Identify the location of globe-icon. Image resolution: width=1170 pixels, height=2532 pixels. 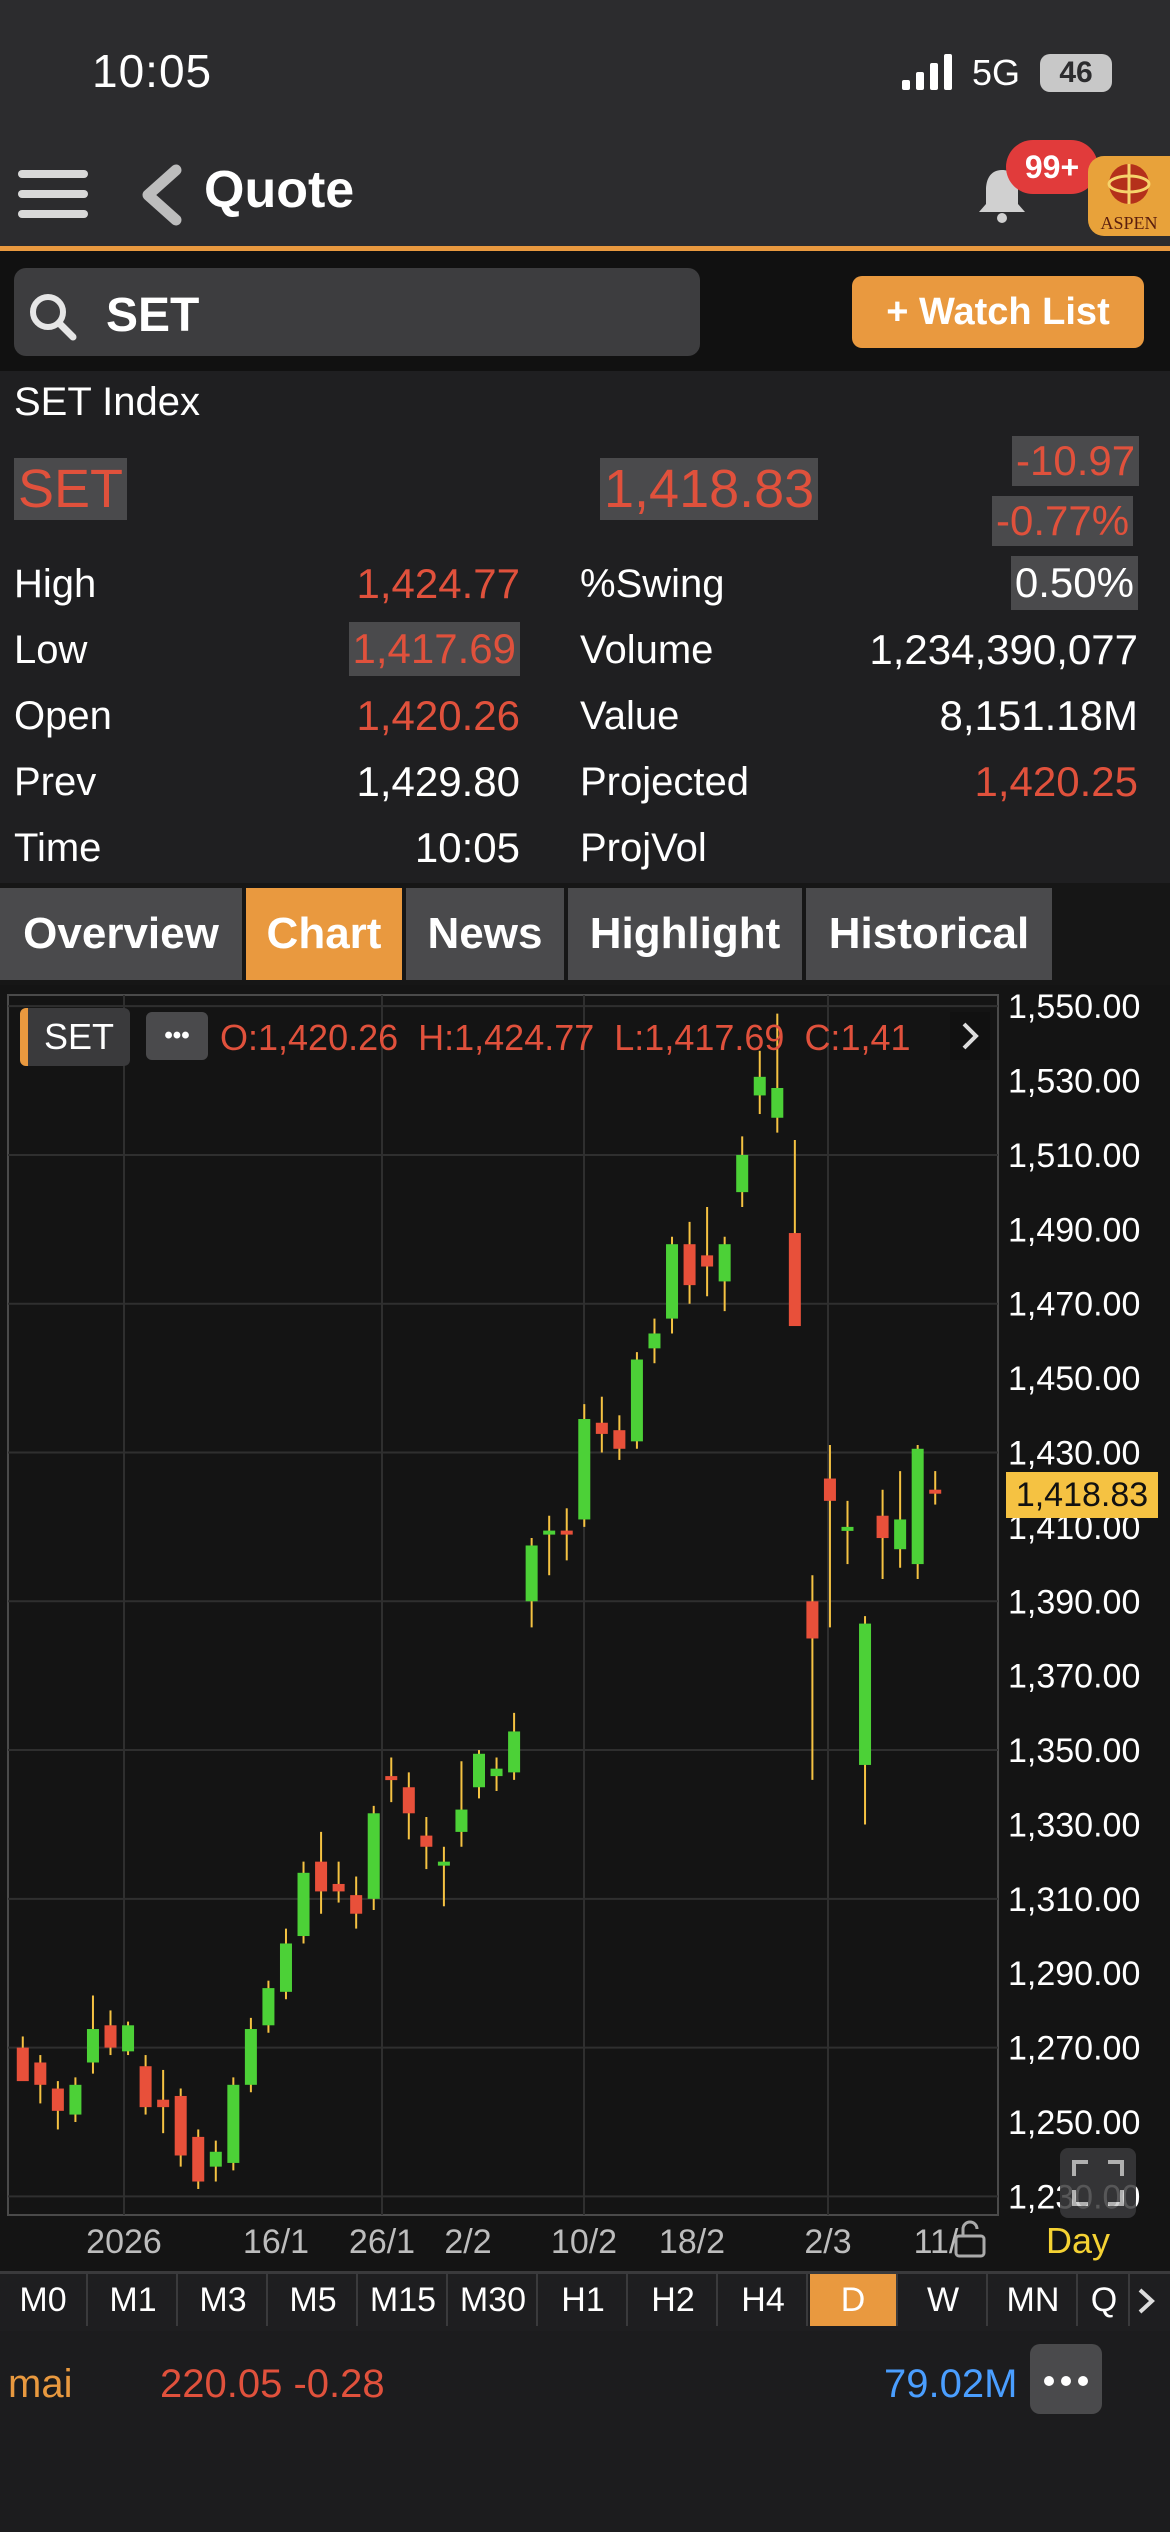
(1129, 184).